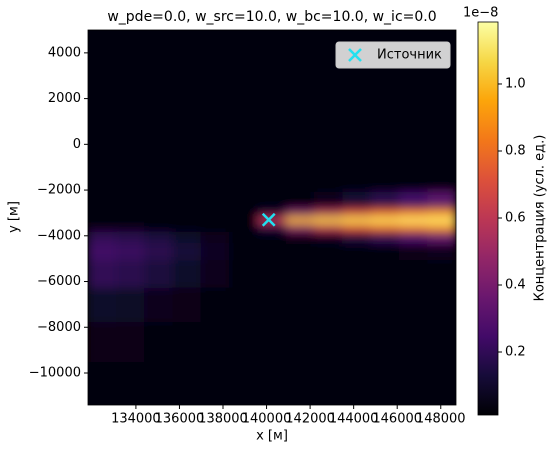  I want to click on x-tick-label: 138000, so click(223, 419).